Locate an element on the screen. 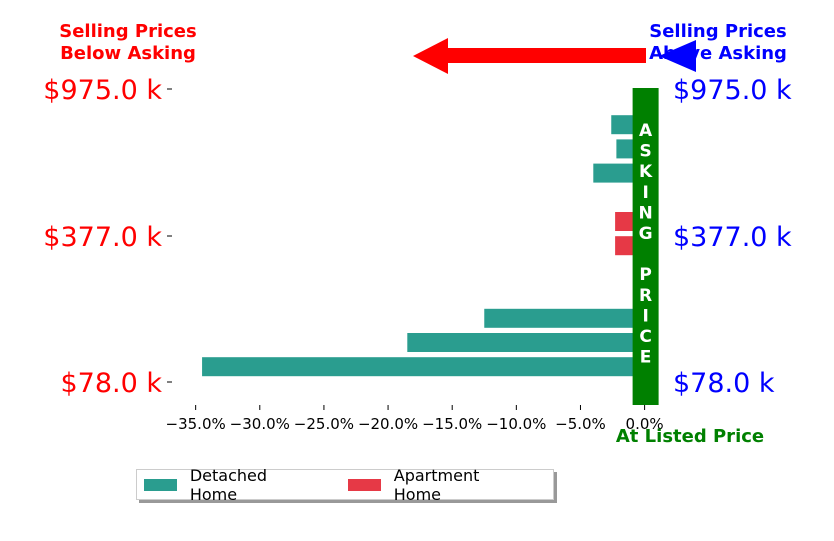 Image resolution: width=834 pixels, height=541 pixels. asking-letter: K is located at coordinates (646, 172).